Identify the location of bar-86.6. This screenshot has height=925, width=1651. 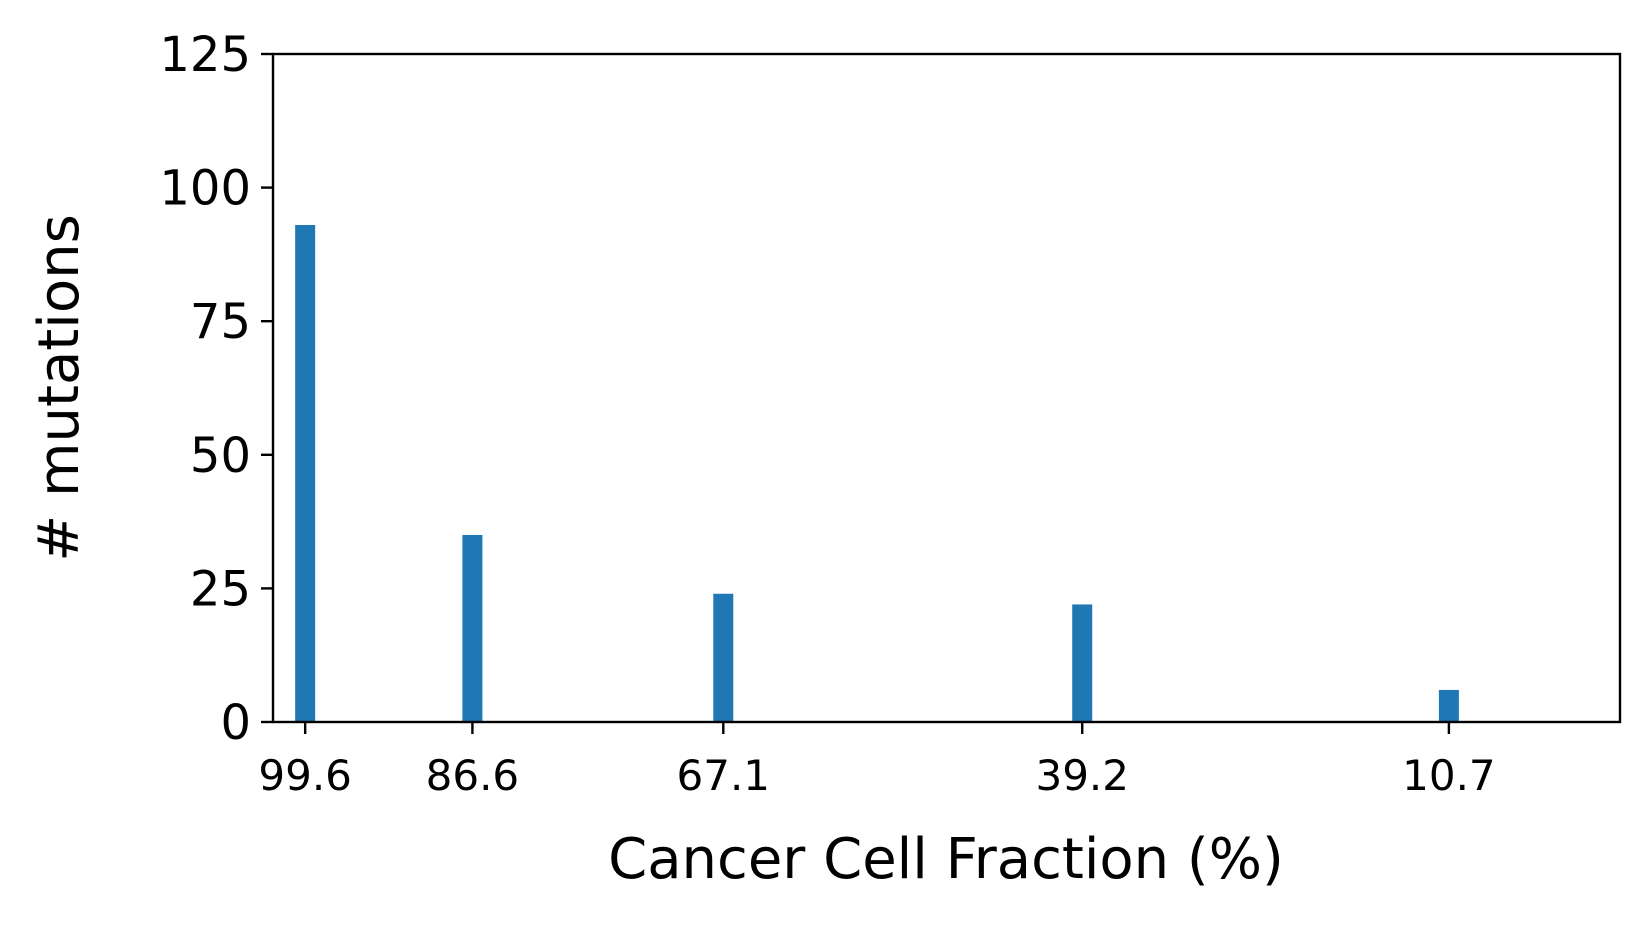
(472, 628).